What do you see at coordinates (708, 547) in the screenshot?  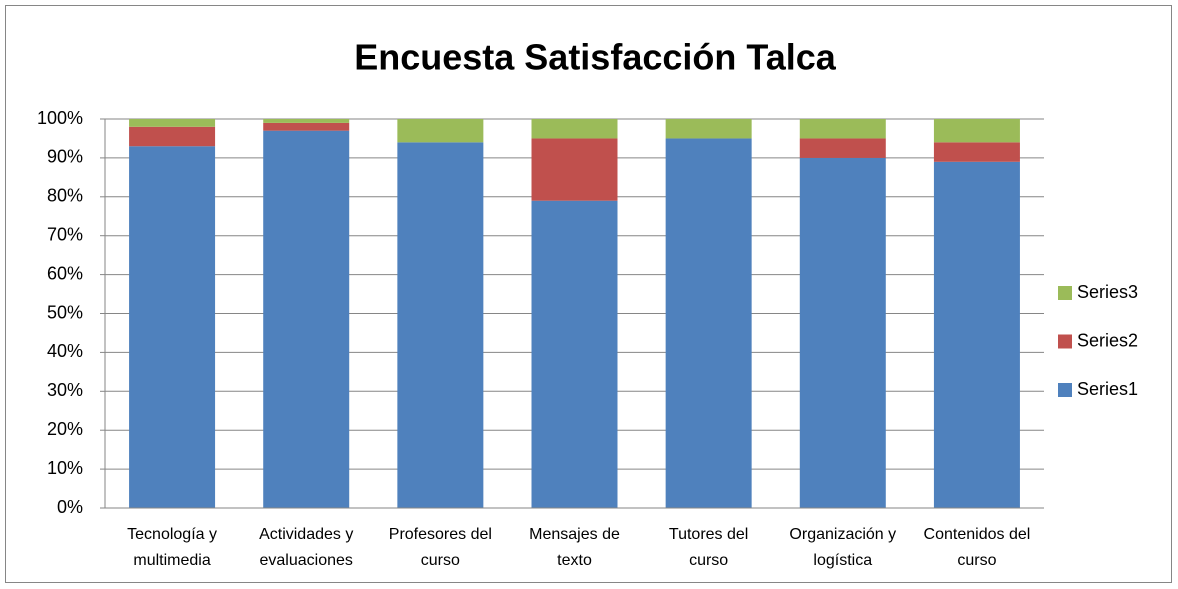 I see `x-tick-label: Tutores del curso` at bounding box center [708, 547].